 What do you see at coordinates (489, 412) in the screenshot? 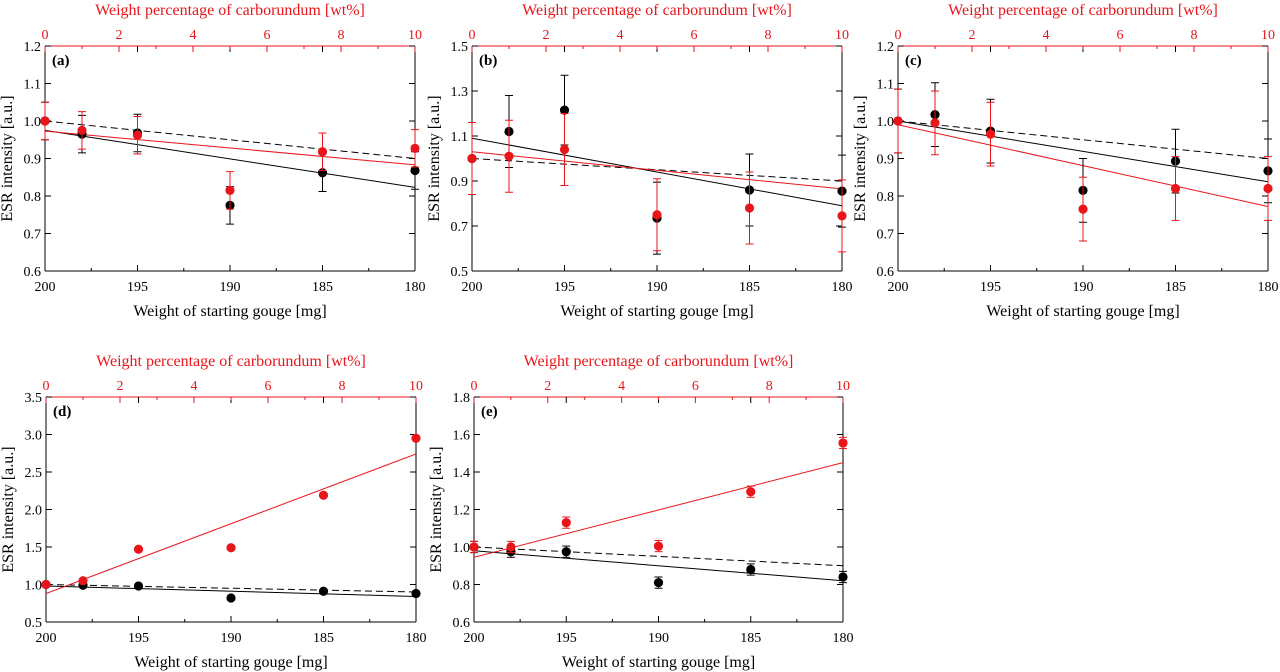
I see `panel-label: (e)` at bounding box center [489, 412].